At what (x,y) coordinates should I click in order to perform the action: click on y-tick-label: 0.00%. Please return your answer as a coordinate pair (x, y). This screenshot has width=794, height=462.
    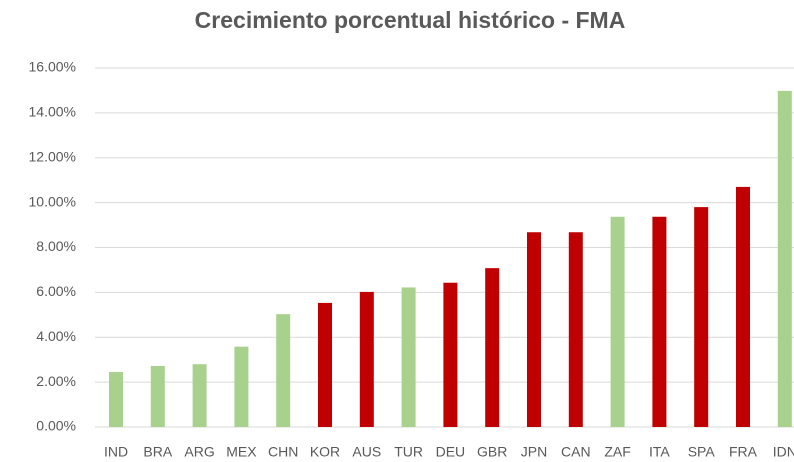
    Looking at the image, I should click on (56, 426).